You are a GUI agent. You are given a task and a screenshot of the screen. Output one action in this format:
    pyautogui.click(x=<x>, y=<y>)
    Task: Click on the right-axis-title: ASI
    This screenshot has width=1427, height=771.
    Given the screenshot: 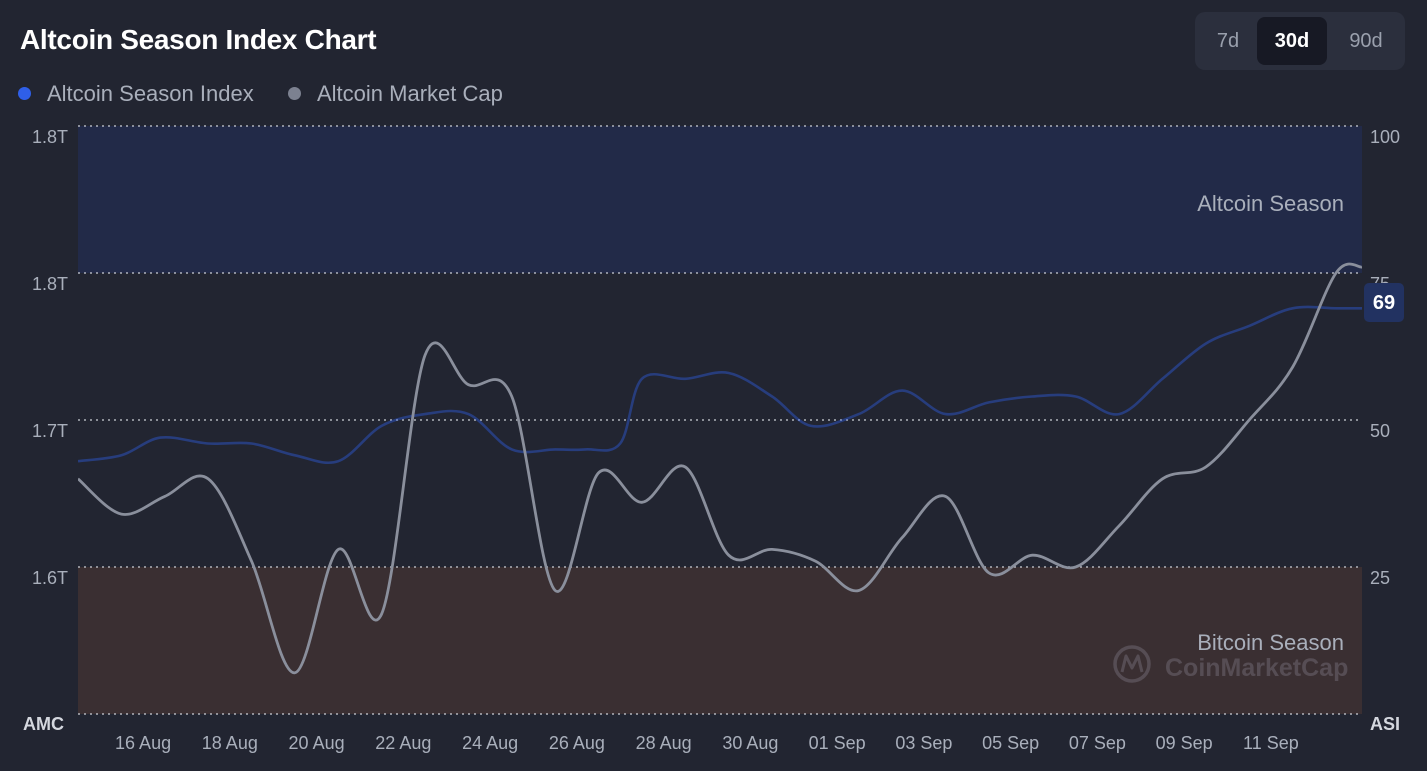 What is the action you would take?
    pyautogui.click(x=1385, y=724)
    